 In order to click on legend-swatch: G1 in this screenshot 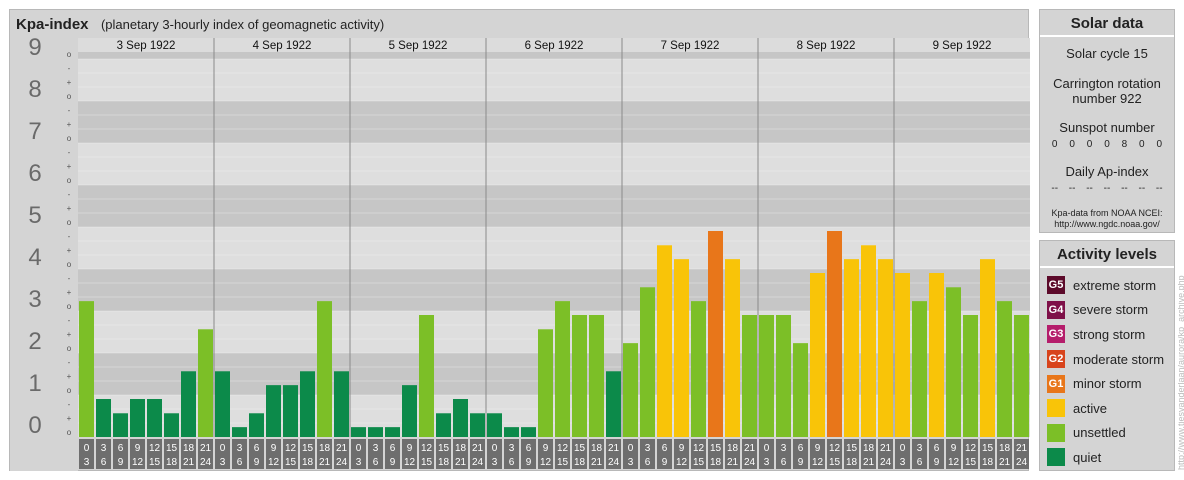, I will do `click(1056, 383)`.